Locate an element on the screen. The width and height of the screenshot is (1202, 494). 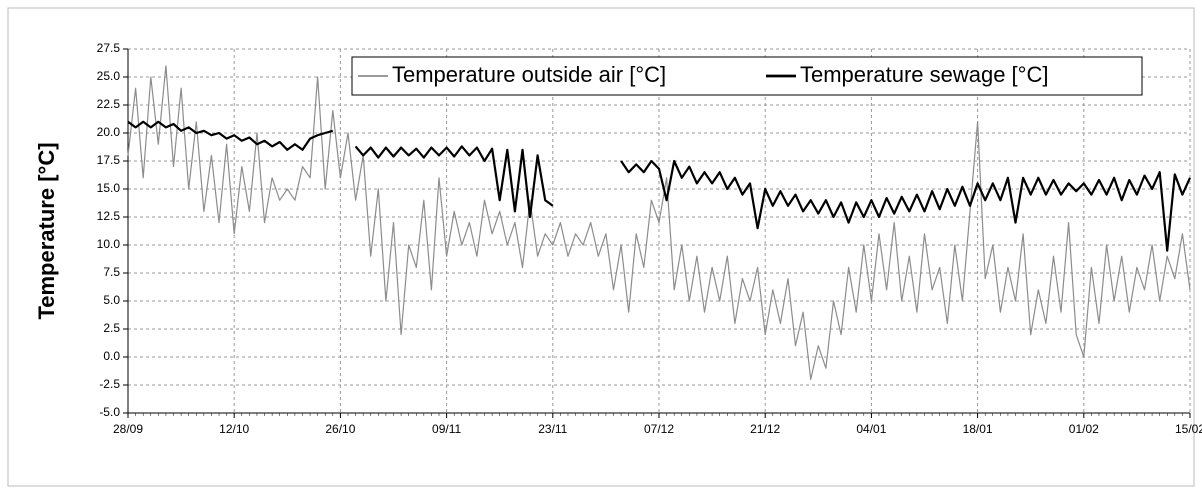
y-tick-label: 12.5 is located at coordinates (109, 216).